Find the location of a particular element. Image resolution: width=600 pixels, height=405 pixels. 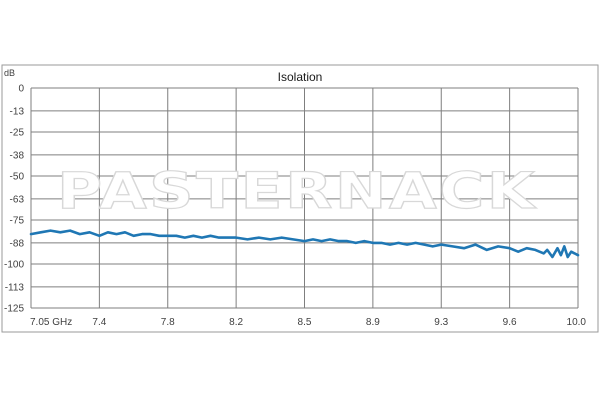

y-tick-label: -125 is located at coordinates (14, 309).